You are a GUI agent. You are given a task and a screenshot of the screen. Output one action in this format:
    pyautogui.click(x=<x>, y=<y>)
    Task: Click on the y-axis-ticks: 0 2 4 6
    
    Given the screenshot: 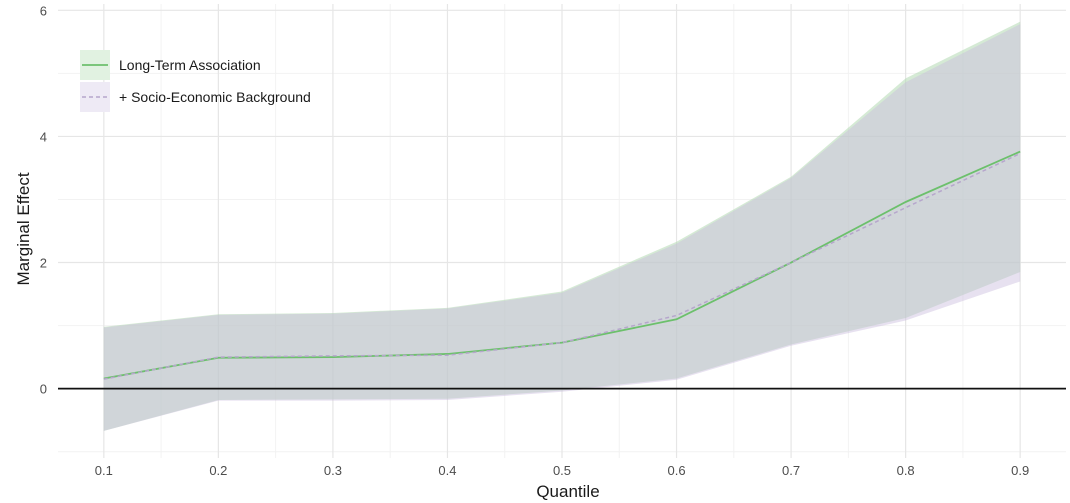 What is the action you would take?
    pyautogui.click(x=43, y=199)
    